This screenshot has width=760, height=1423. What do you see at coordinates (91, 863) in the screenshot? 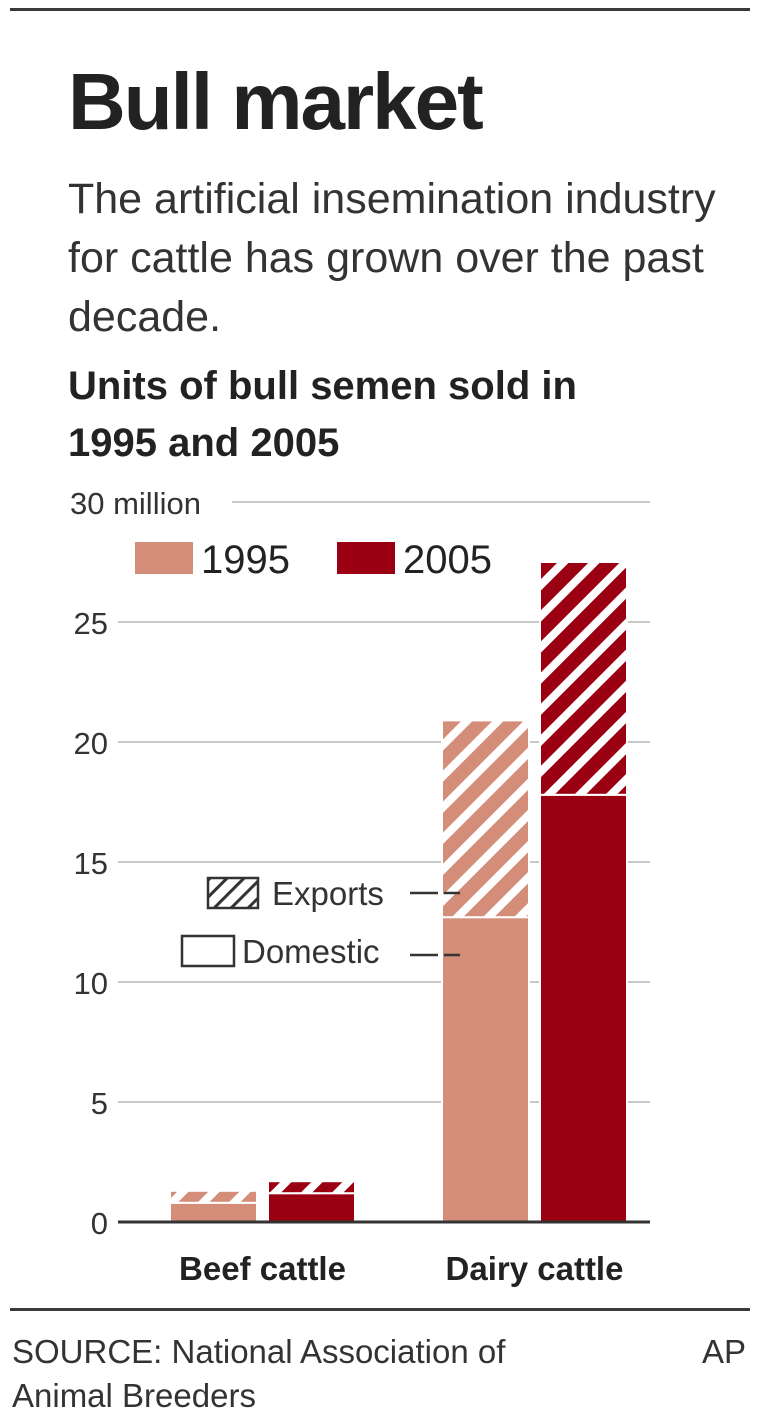
I see `y-tick-label: 15` at bounding box center [91, 863].